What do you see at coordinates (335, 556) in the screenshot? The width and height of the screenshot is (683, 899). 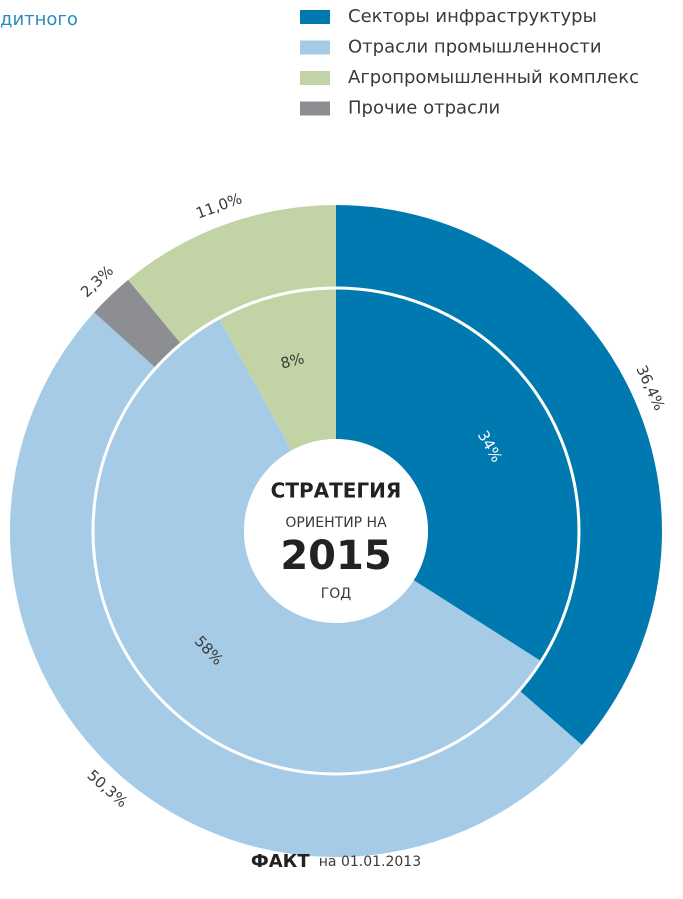 I see `inner-ring-year: 2015` at bounding box center [335, 556].